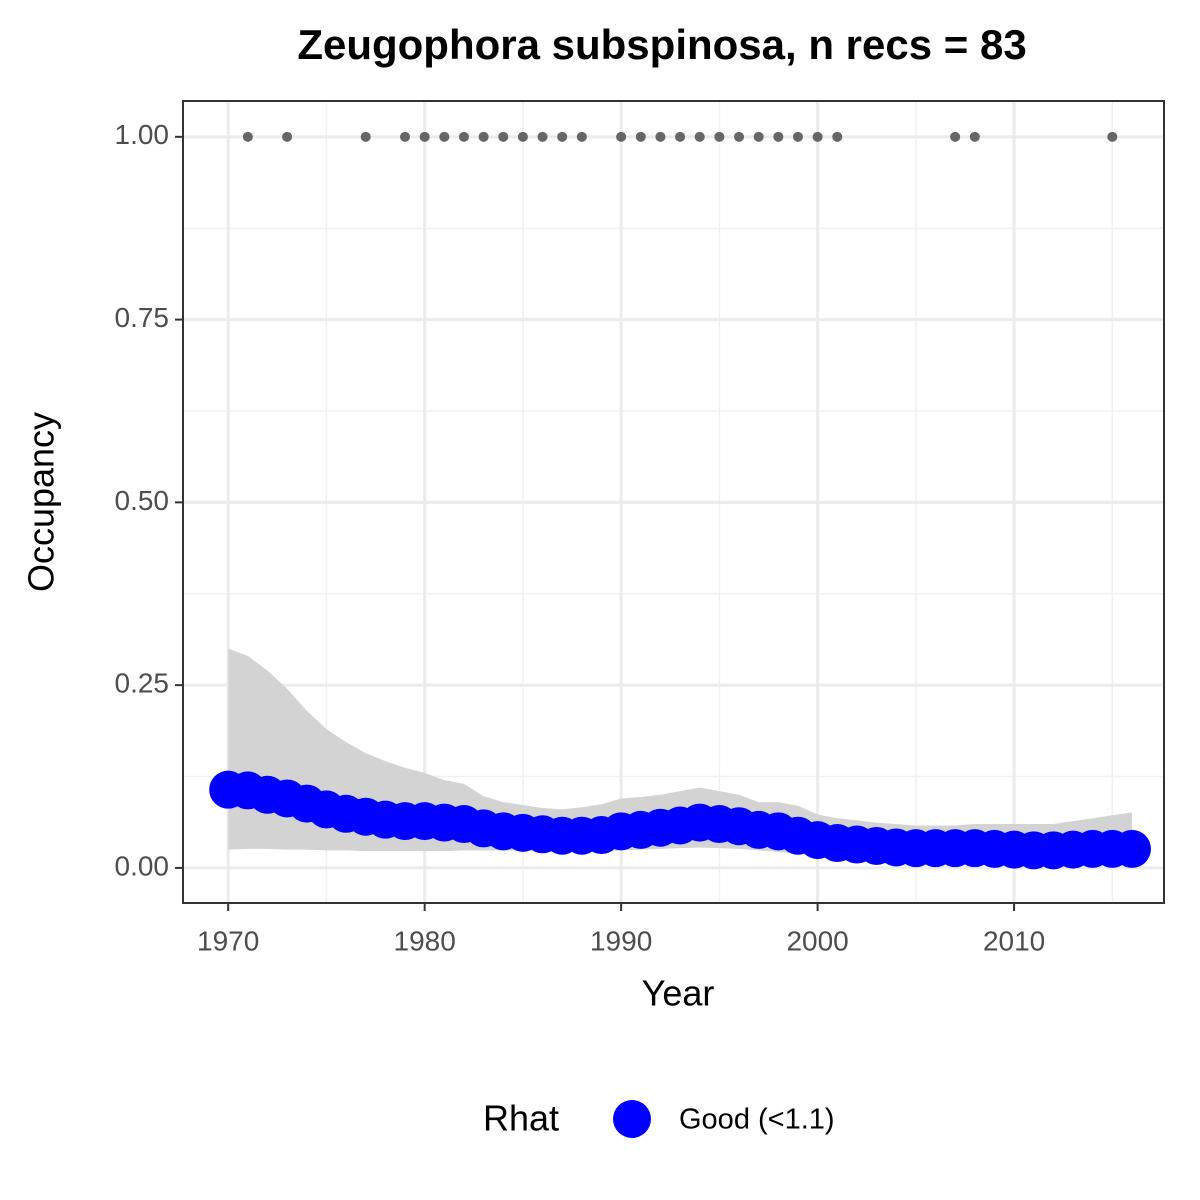 The image size is (1200, 1200). What do you see at coordinates (142, 500) in the screenshot?
I see `y-tick-label: 0.50` at bounding box center [142, 500].